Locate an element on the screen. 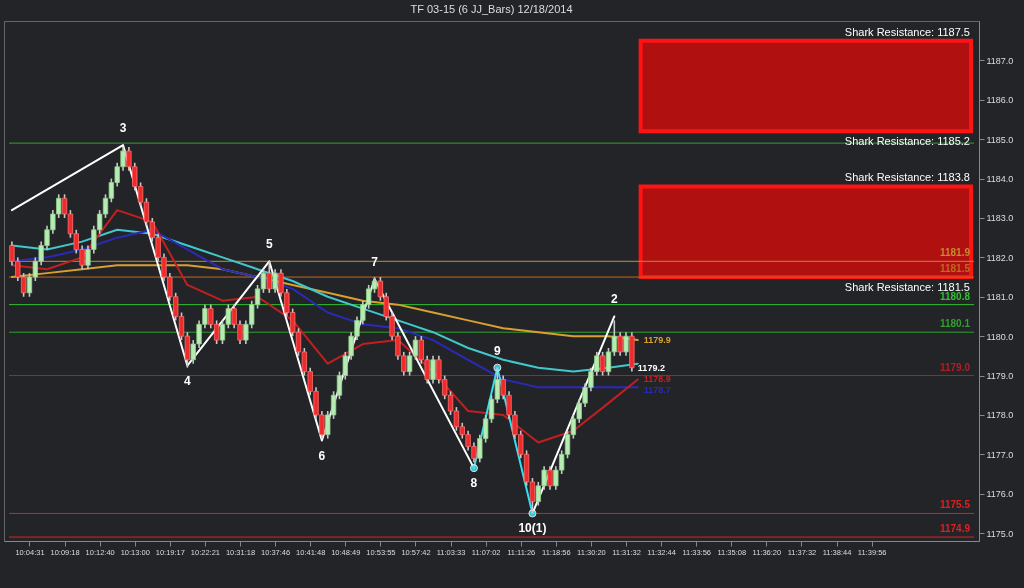 The height and width of the screenshot is (588, 1024). y-tick-label: 1177.0 is located at coordinates (1000, 454).